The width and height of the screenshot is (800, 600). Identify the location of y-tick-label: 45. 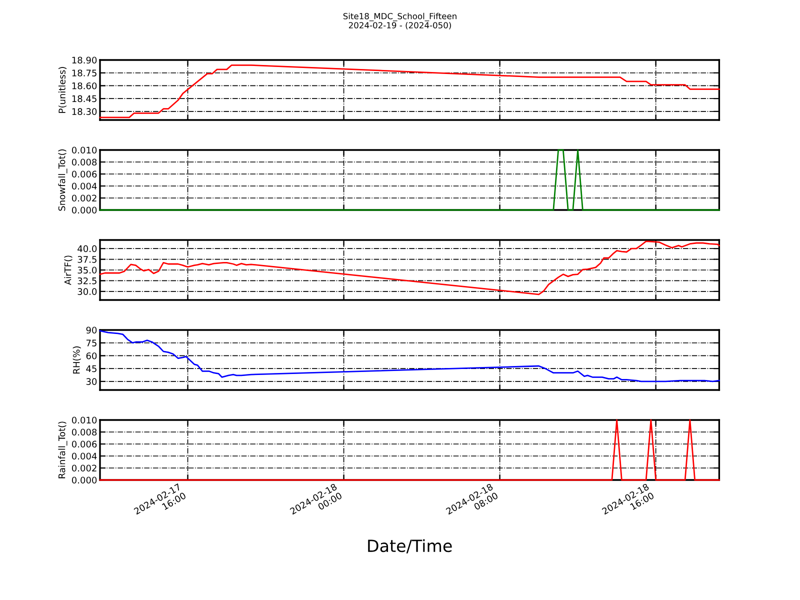
(91, 368).